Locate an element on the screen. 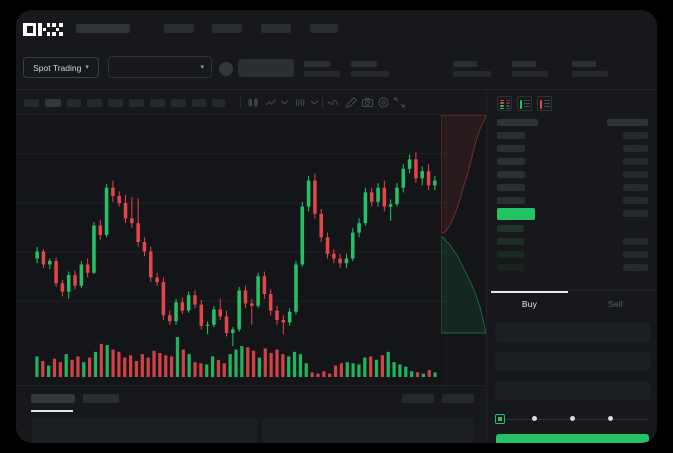 This screenshot has width=673, height=453. orderbook-last-price-row is located at coordinates (516, 214).